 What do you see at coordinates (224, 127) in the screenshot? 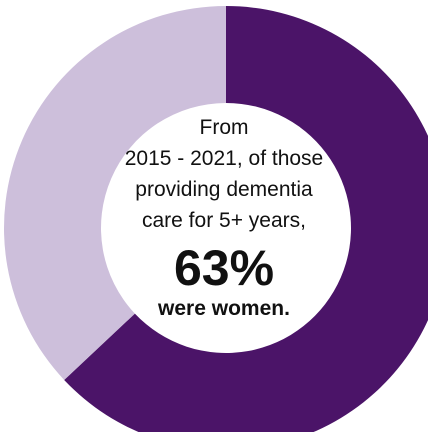
I see `caption-line-1: From` at bounding box center [224, 127].